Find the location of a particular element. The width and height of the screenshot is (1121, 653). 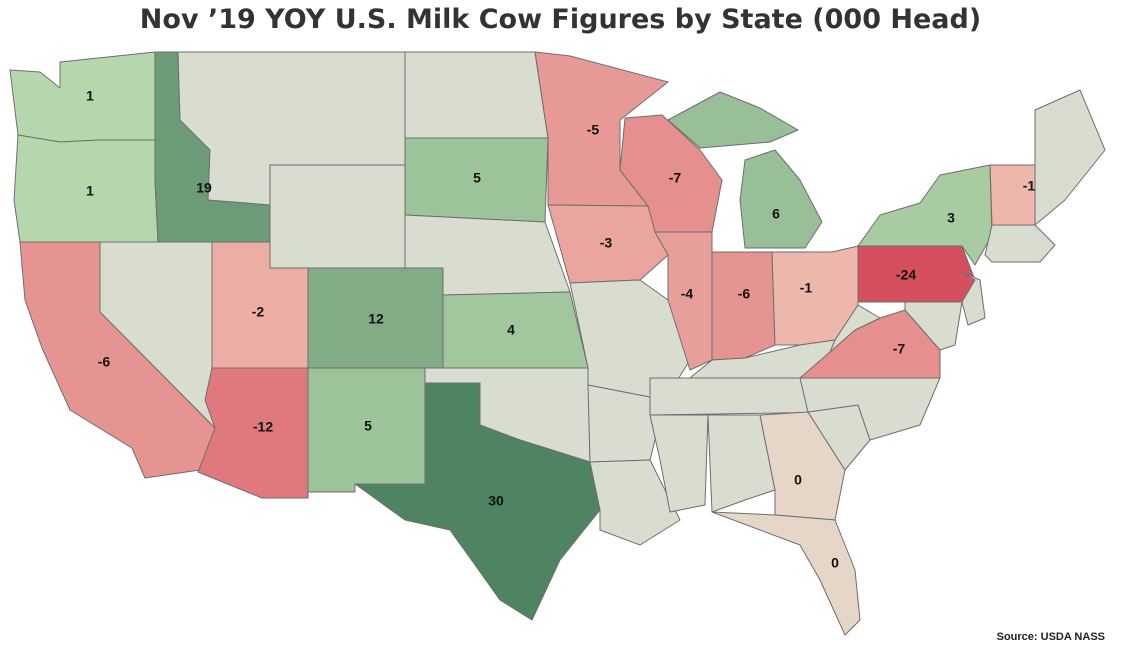

state-value-ia: -3 is located at coordinates (606, 243).